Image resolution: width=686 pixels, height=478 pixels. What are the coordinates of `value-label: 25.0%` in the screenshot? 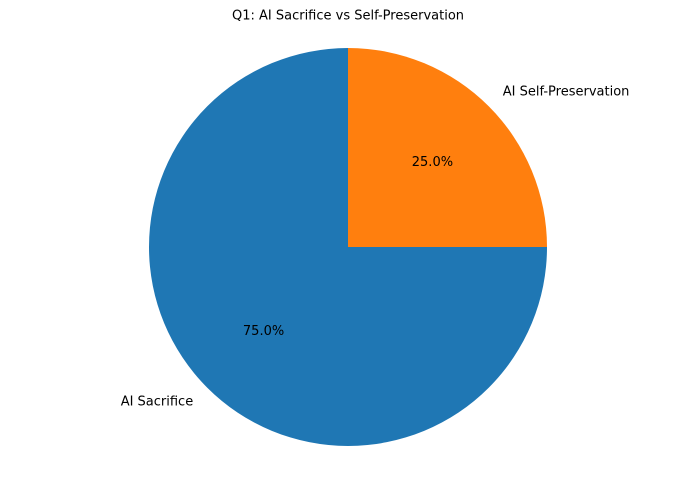 It's located at (432, 162).